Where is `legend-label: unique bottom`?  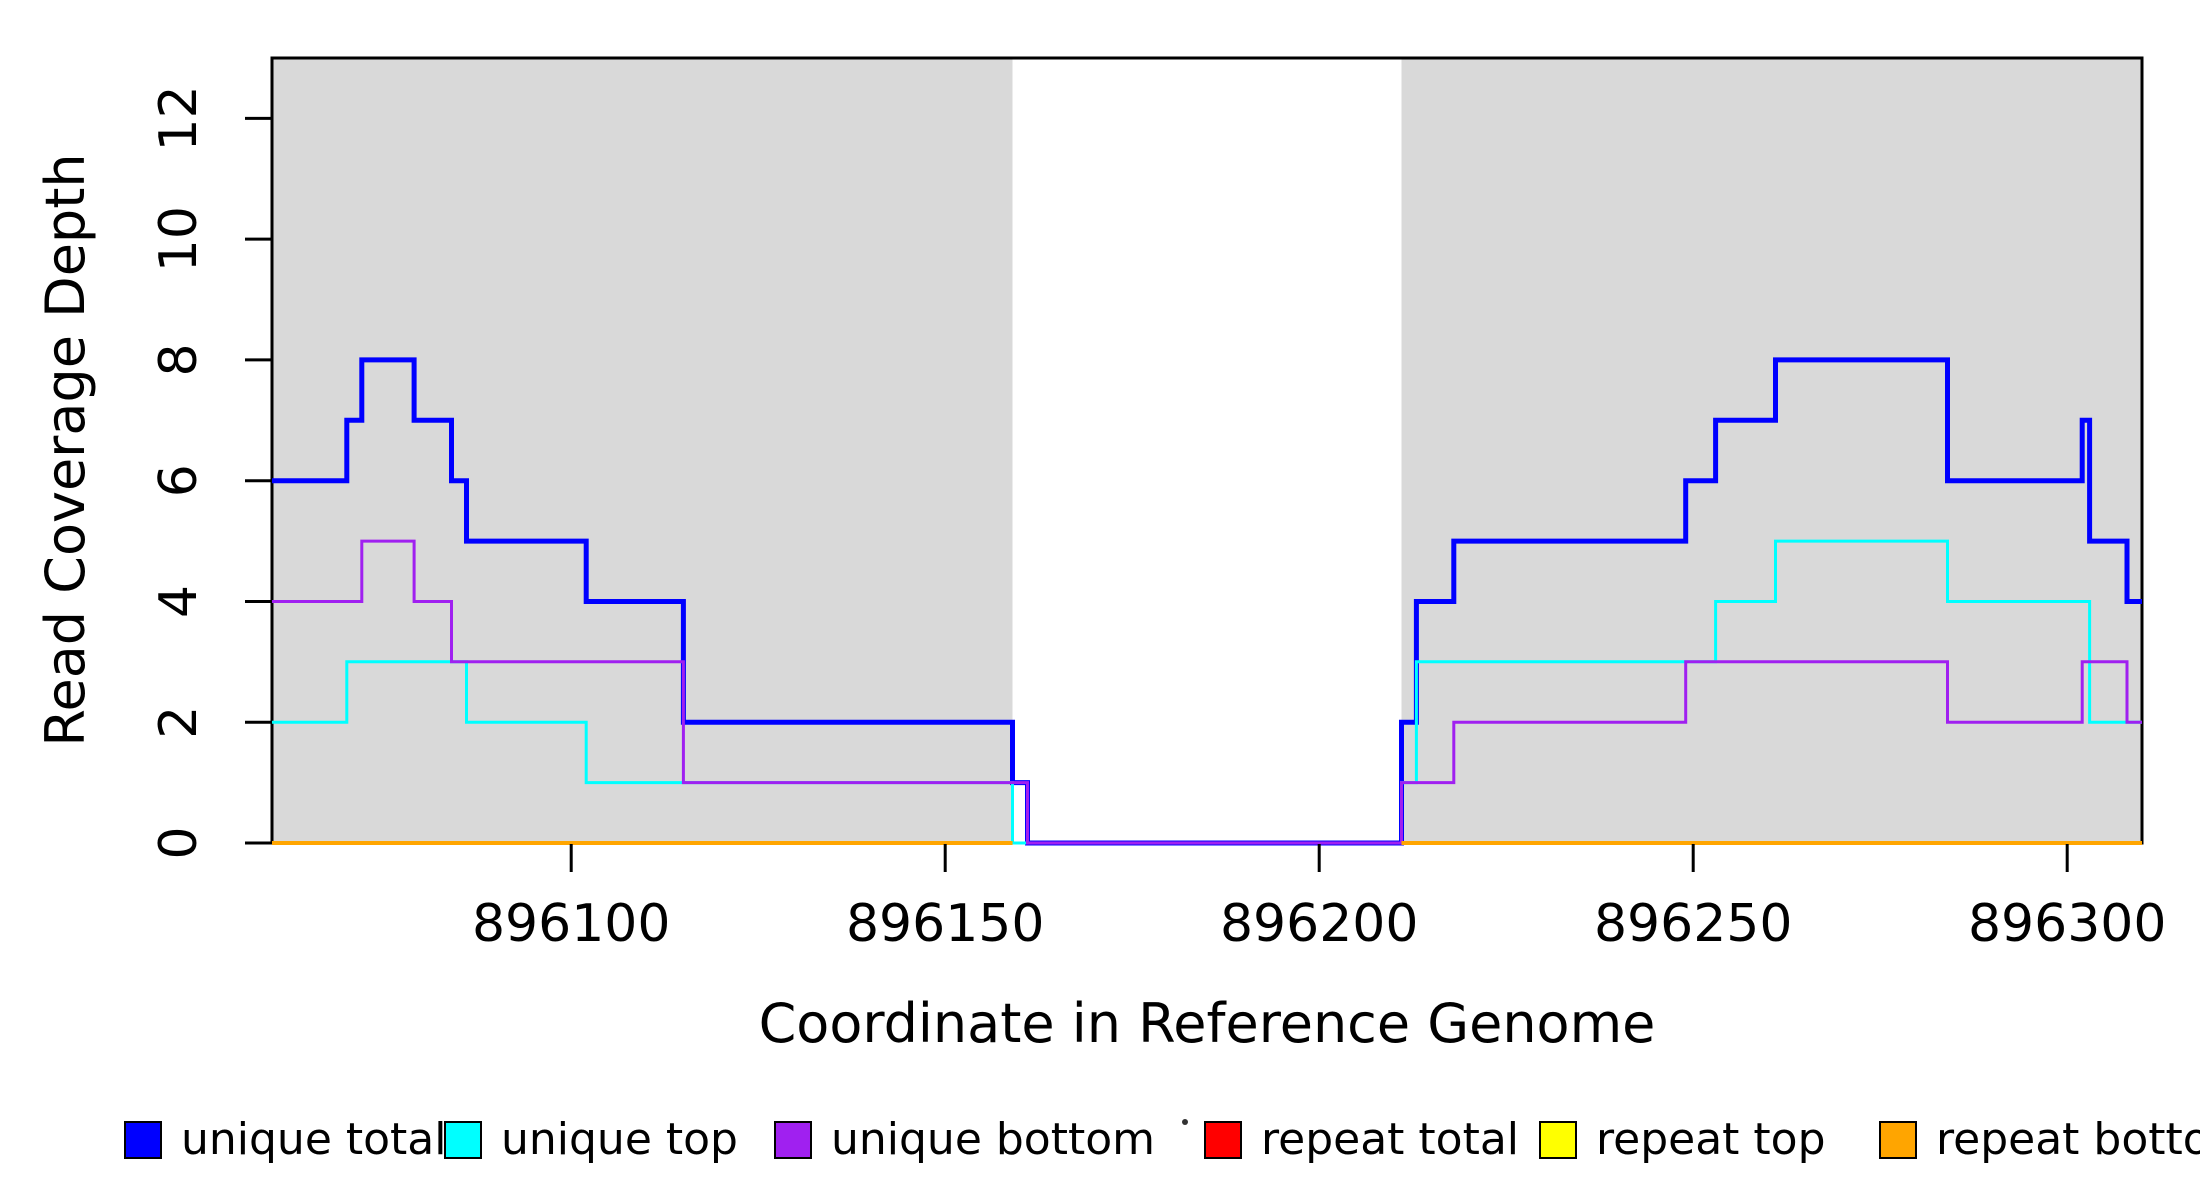
legend-label: unique bottom is located at coordinates (993, 1139).